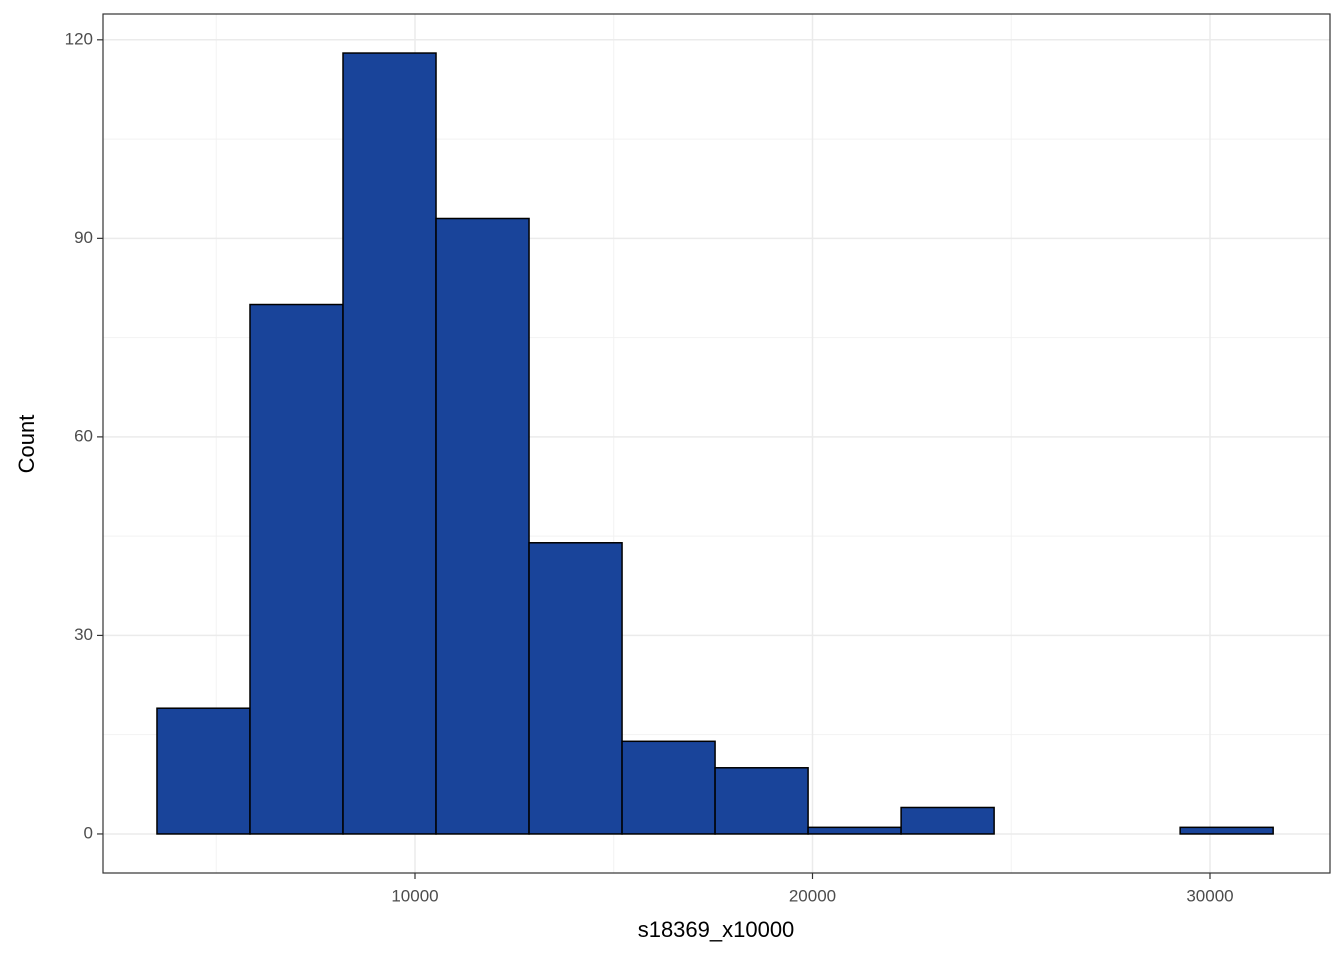 Image resolution: width=1344 pixels, height=960 pixels. What do you see at coordinates (414, 895) in the screenshot?
I see `x-tick-label: 10000` at bounding box center [414, 895].